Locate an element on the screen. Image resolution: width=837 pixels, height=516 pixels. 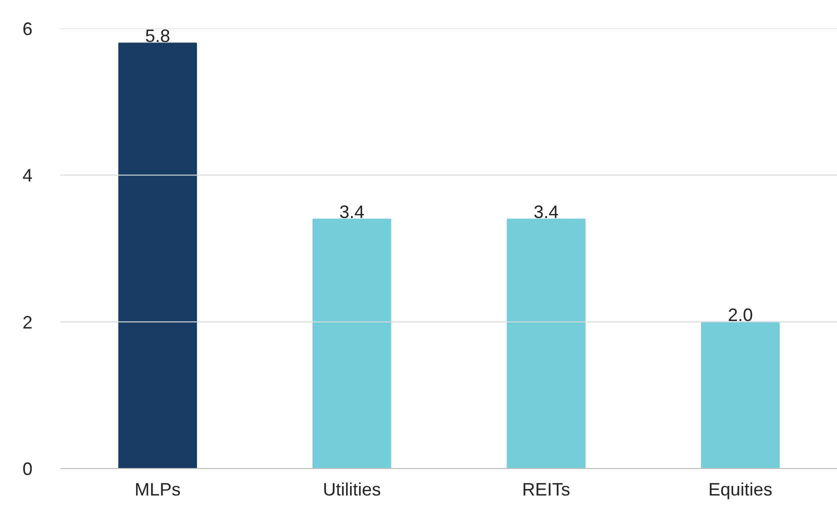
y-tick-label: 2 is located at coordinates (27, 322).